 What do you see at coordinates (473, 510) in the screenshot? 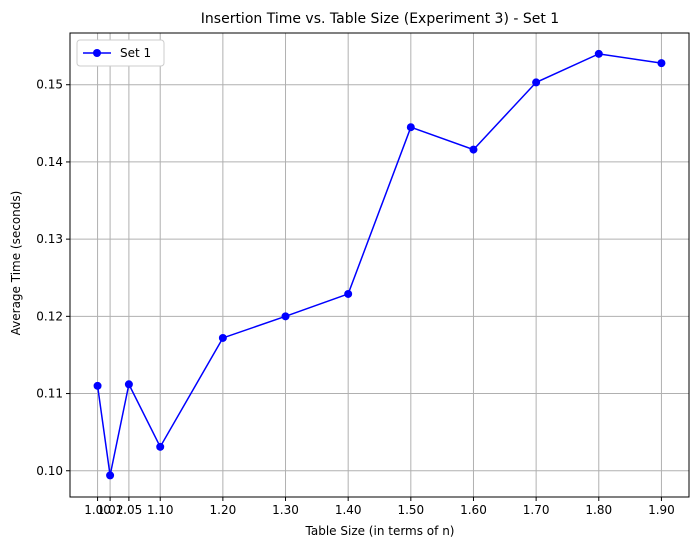
I see `x-tick-label: 1.60` at bounding box center [473, 510].